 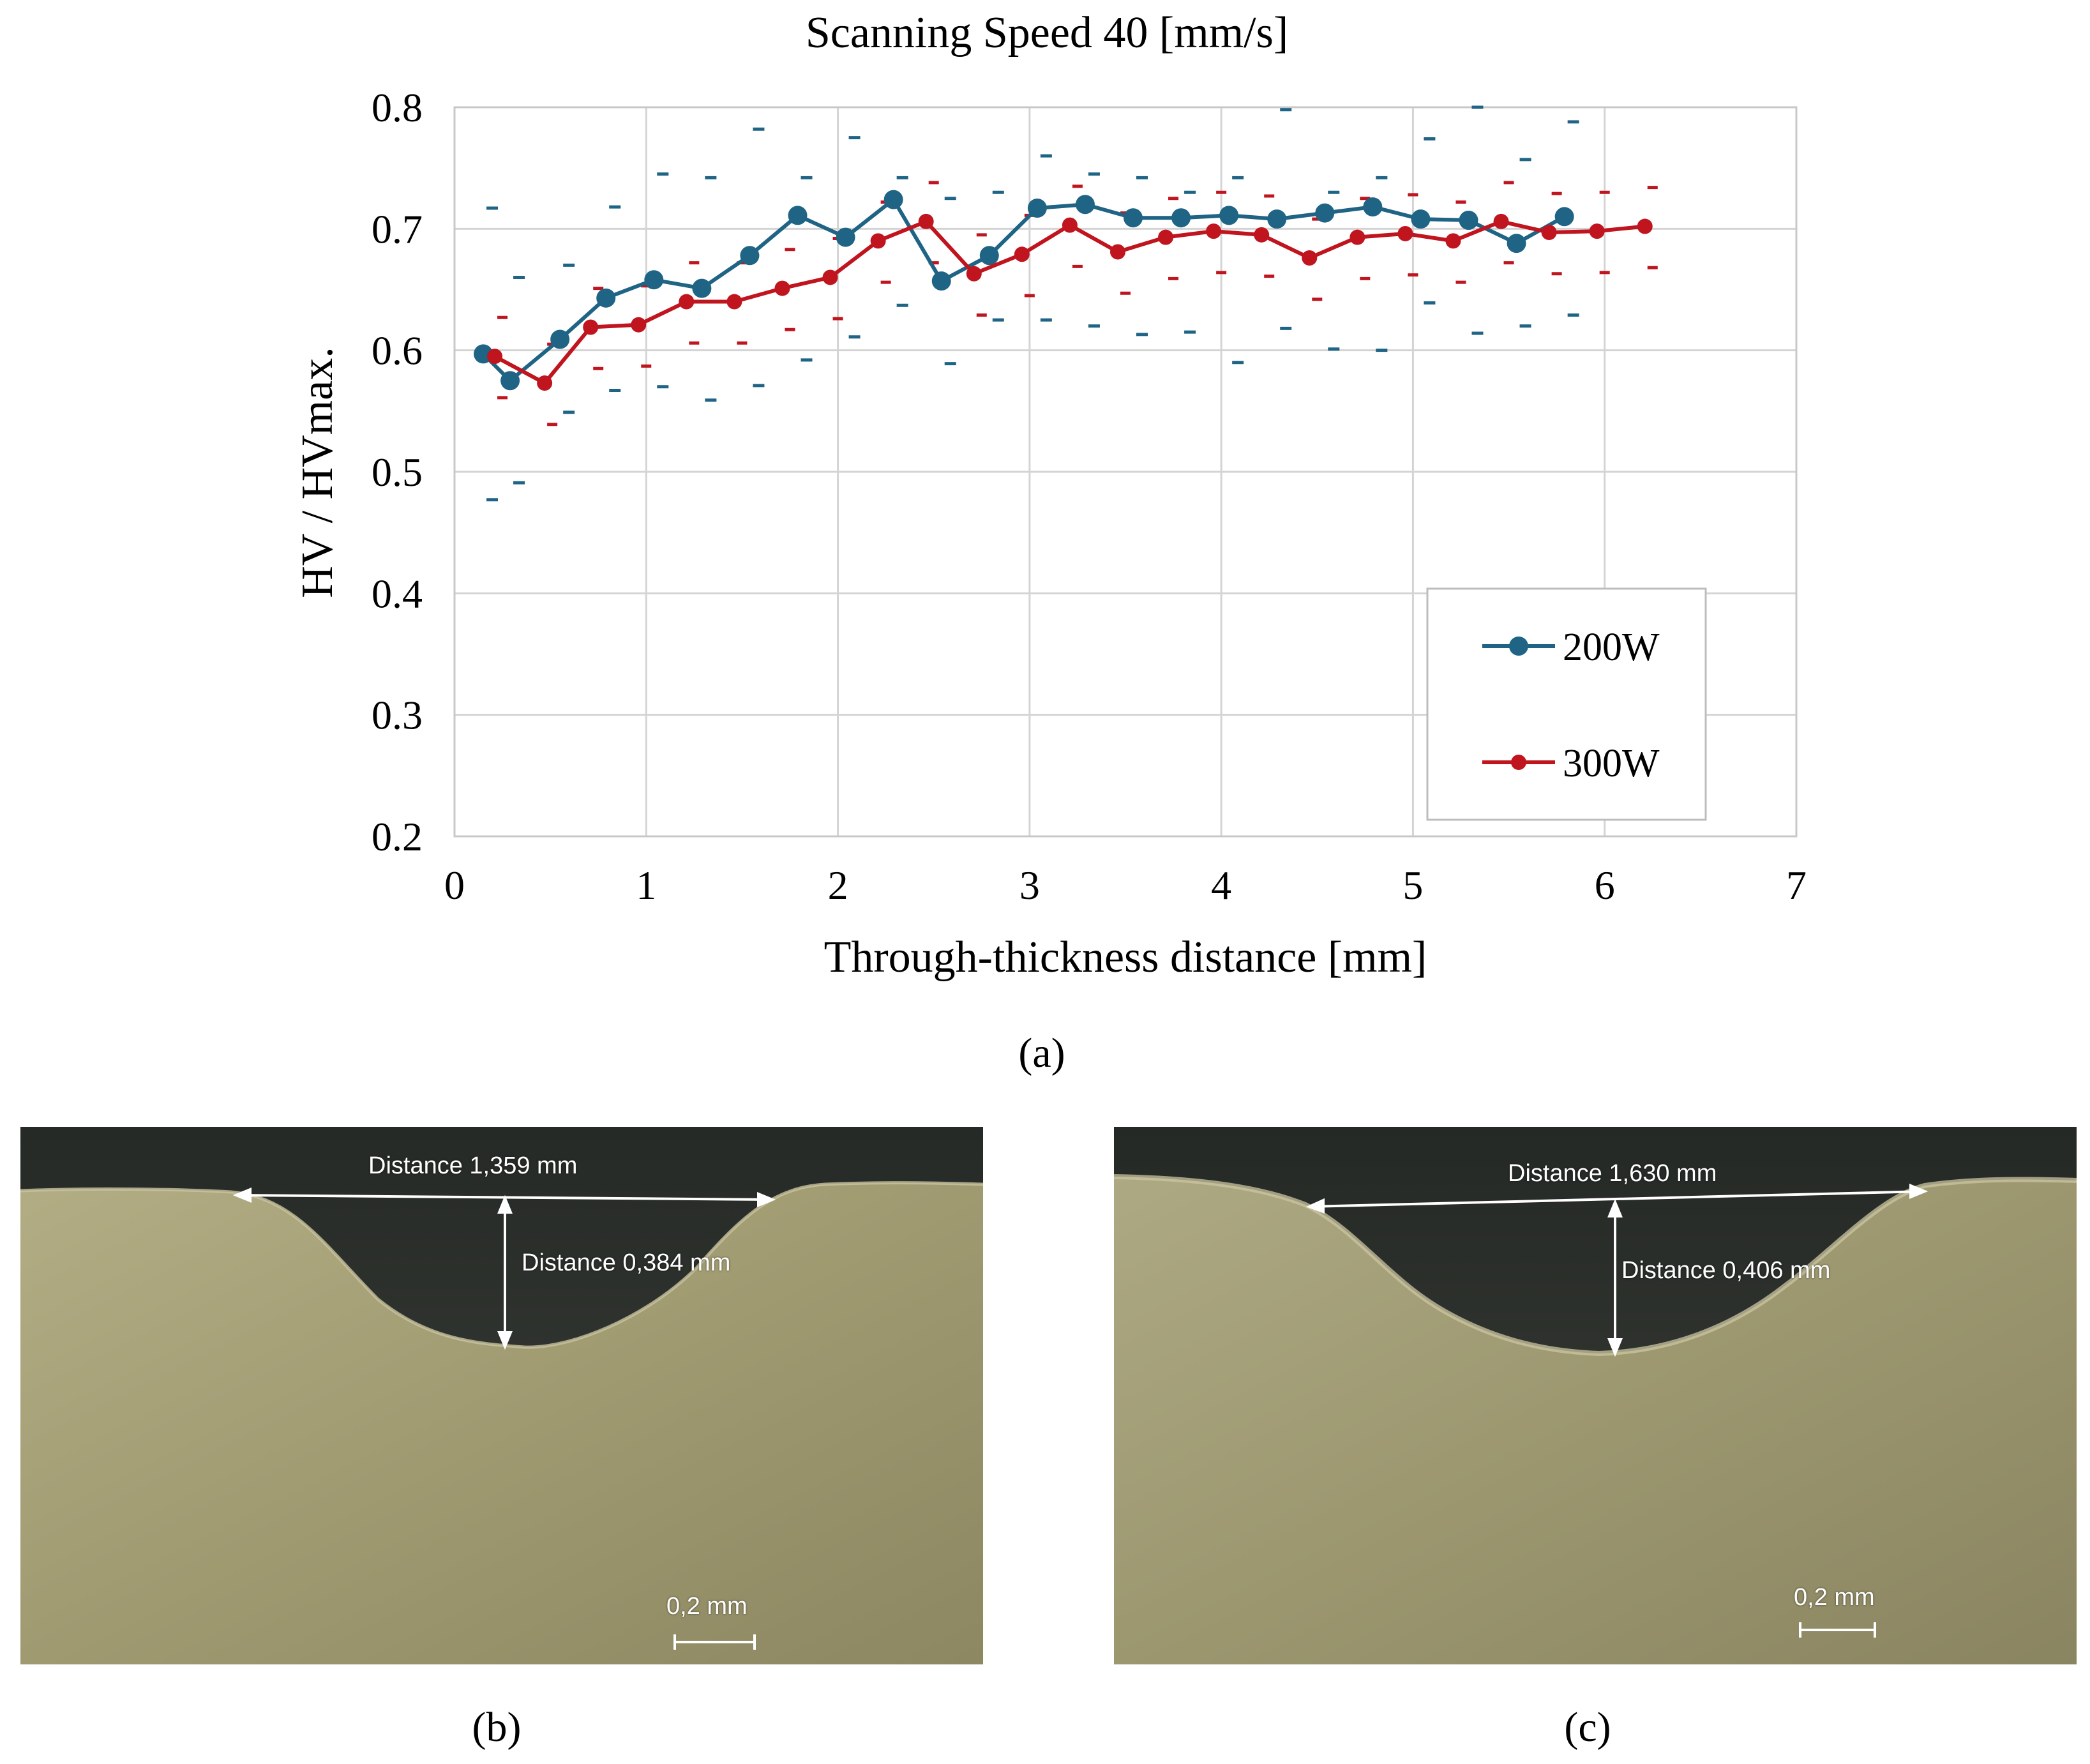 What do you see at coordinates (1041, 1053) in the screenshot?
I see `panel-a-caption-text: (a)` at bounding box center [1041, 1053].